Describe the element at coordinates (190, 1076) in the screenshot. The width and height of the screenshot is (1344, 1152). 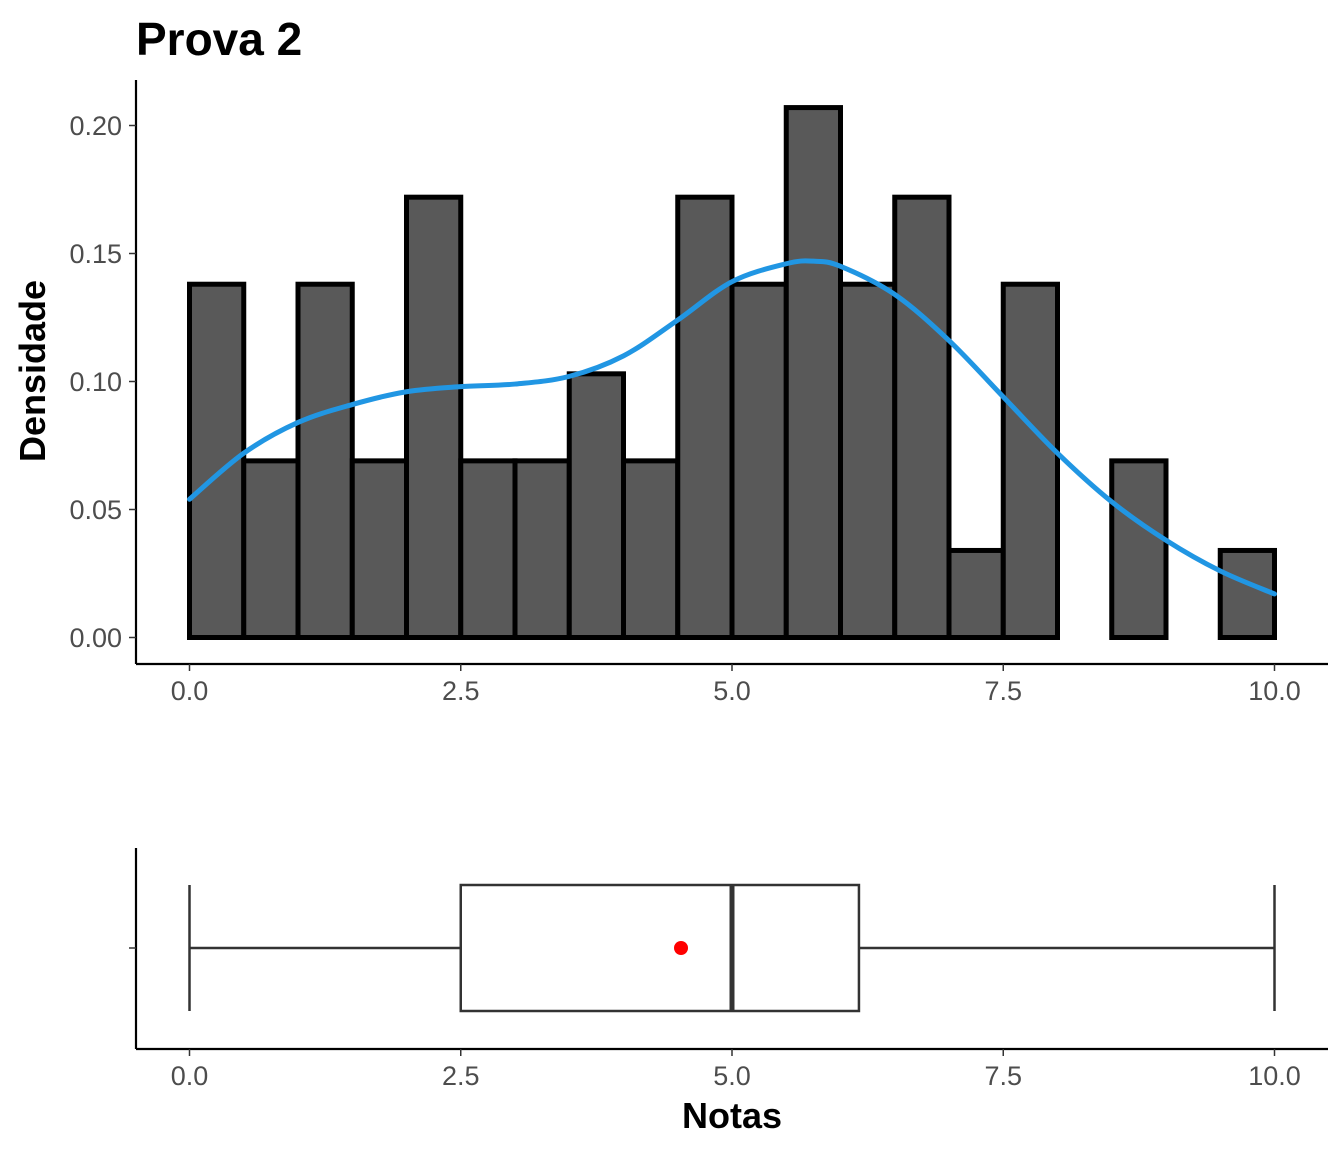
I see `box-x-tick-label: 0.0` at that location.